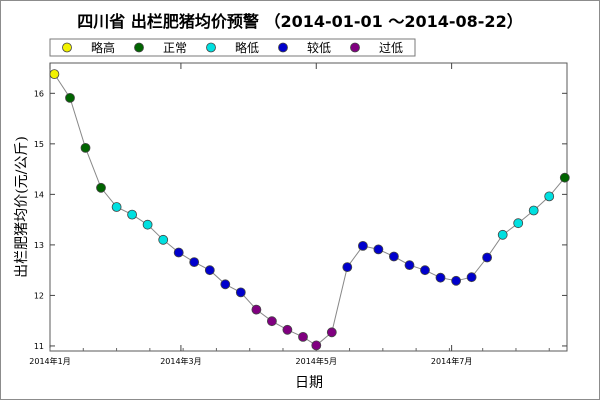 The width and height of the screenshot is (600, 404). I want to click on x-tick-label: 2014年5月, so click(316, 361).